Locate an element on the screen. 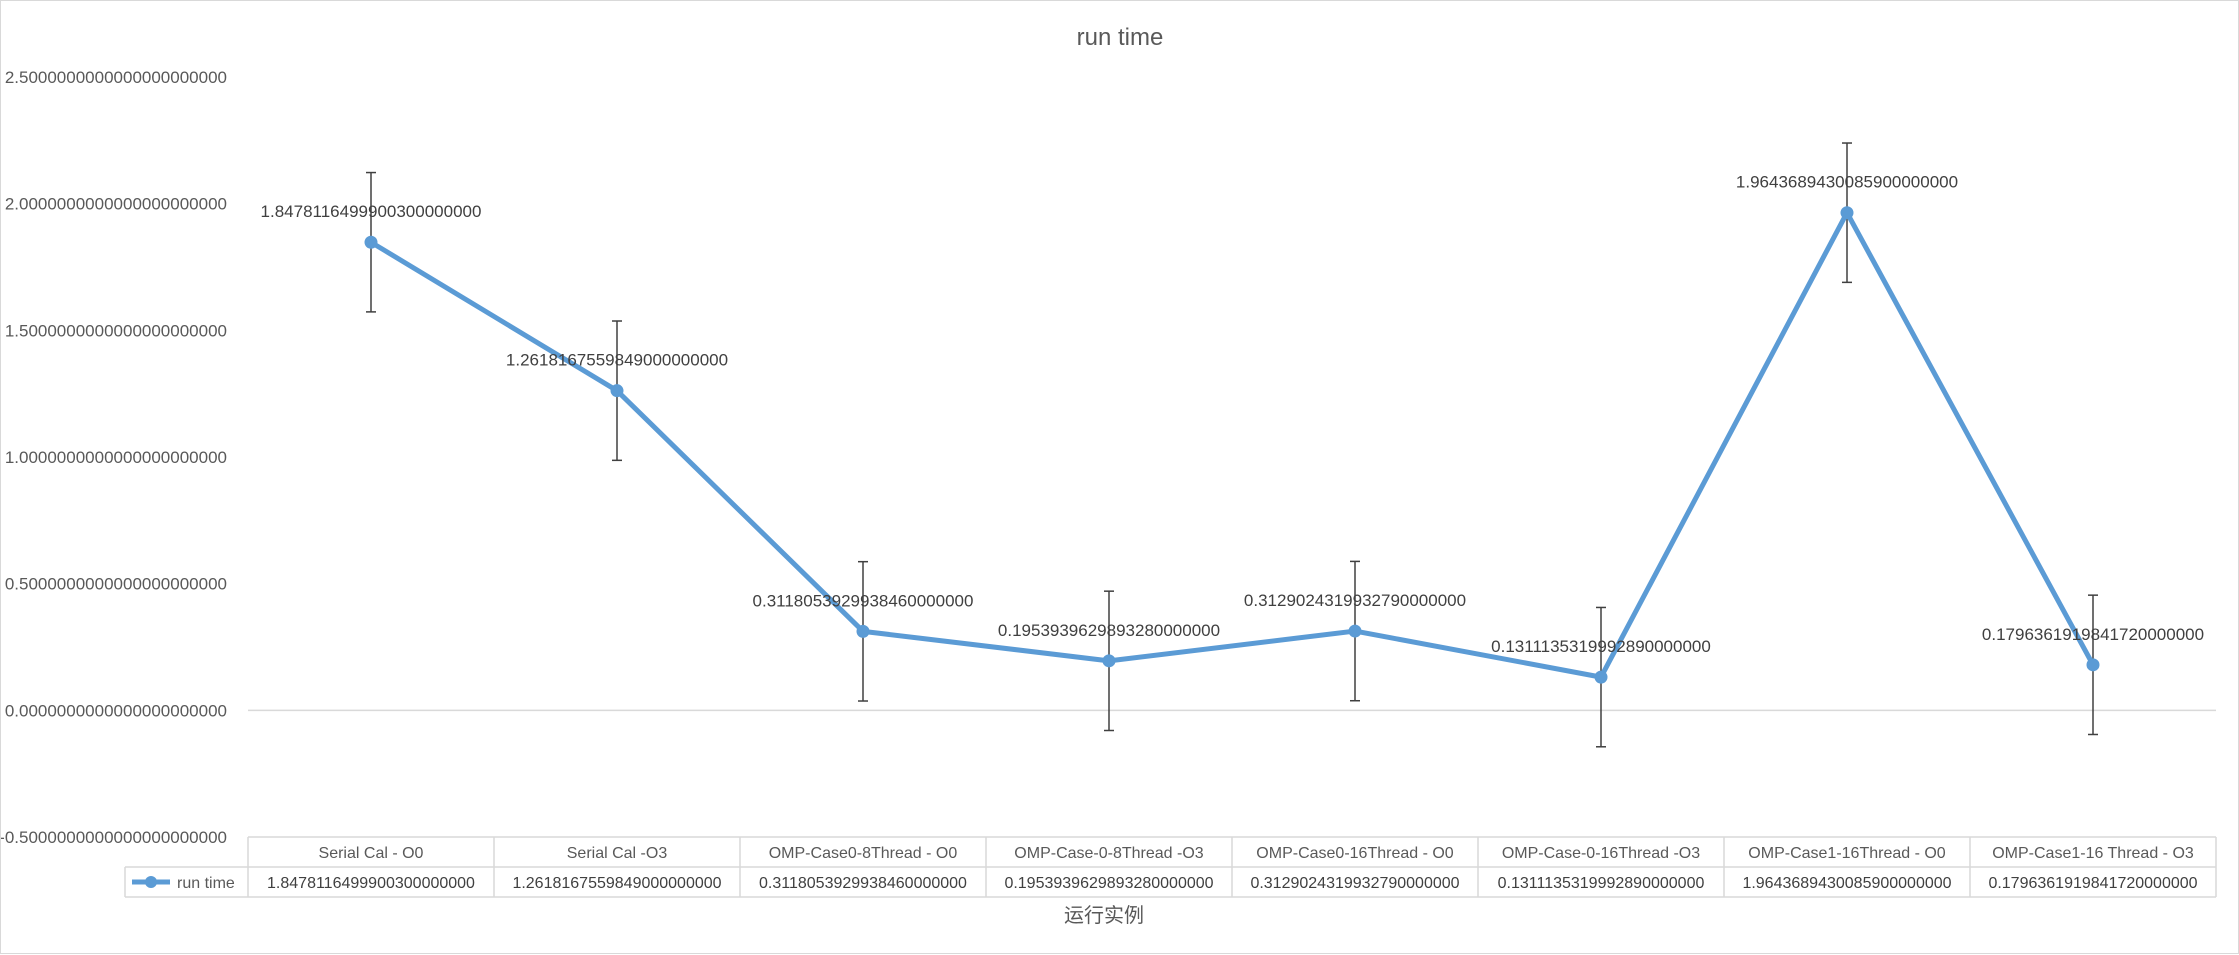 Image resolution: width=2239 pixels, height=955 pixels. data-label: 0.3118053929938460000000 is located at coordinates (863, 600).